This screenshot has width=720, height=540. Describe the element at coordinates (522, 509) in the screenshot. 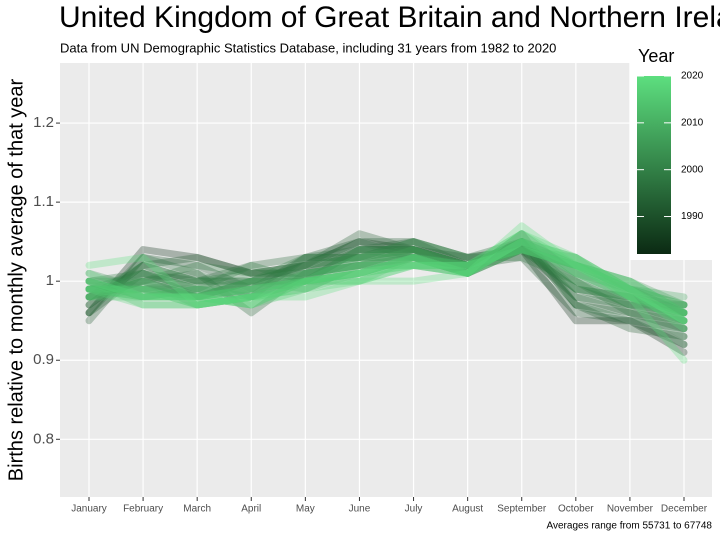

I see `x-tick-label: September` at that location.